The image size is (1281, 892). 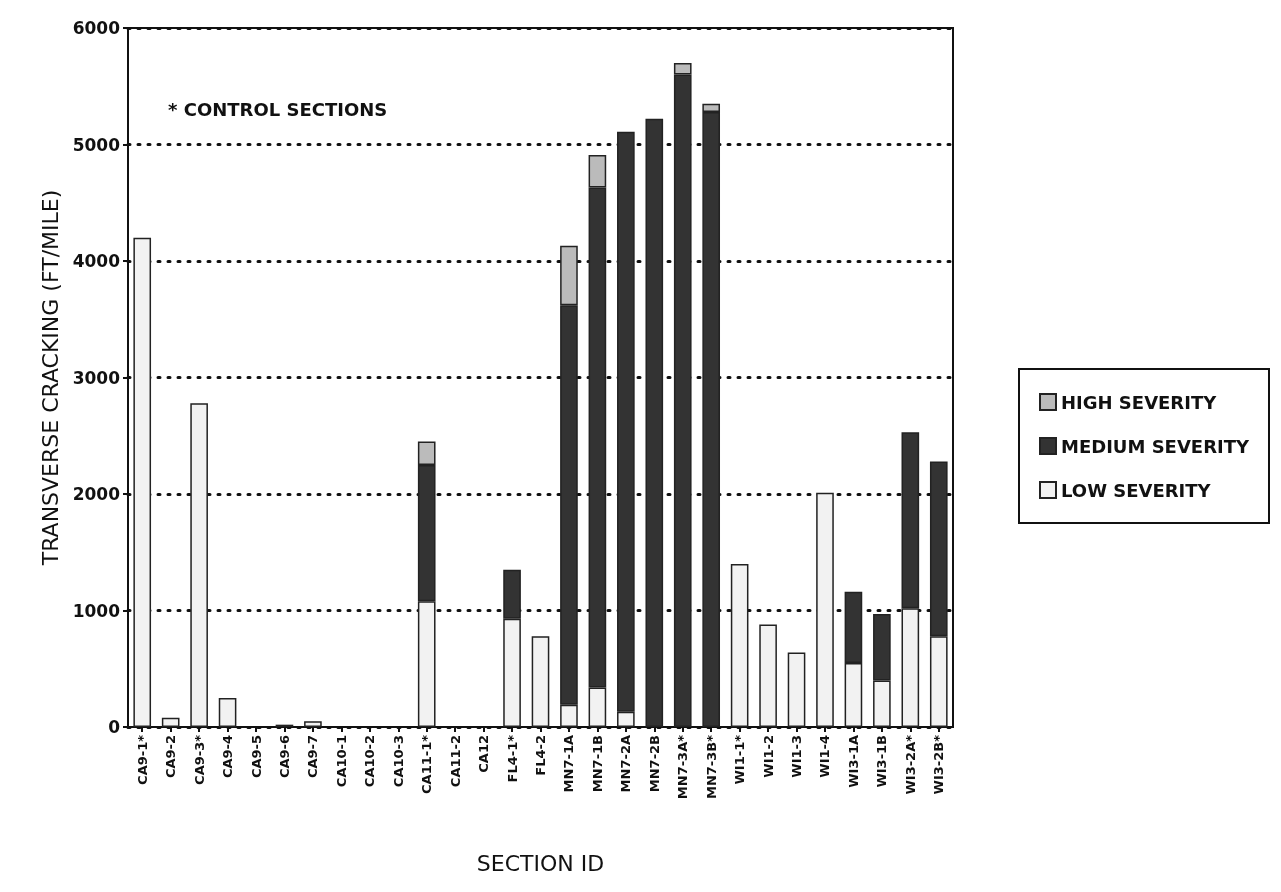 What do you see at coordinates (256, 757) in the screenshot?
I see `x-tick-label: CA9-5` at bounding box center [256, 757].